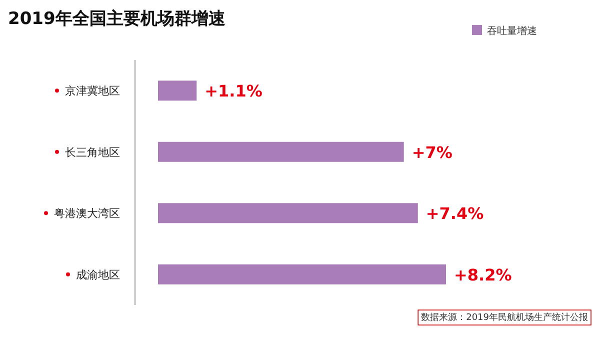  I want to click on data-label: +7.4%, so click(455, 214).